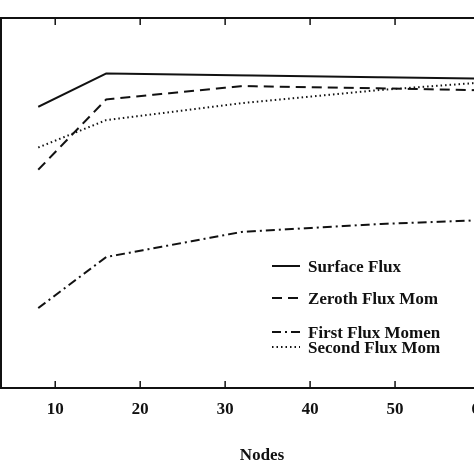 The width and height of the screenshot is (474, 474). What do you see at coordinates (55, 408) in the screenshot?
I see `x-tick-label: 10` at bounding box center [55, 408].